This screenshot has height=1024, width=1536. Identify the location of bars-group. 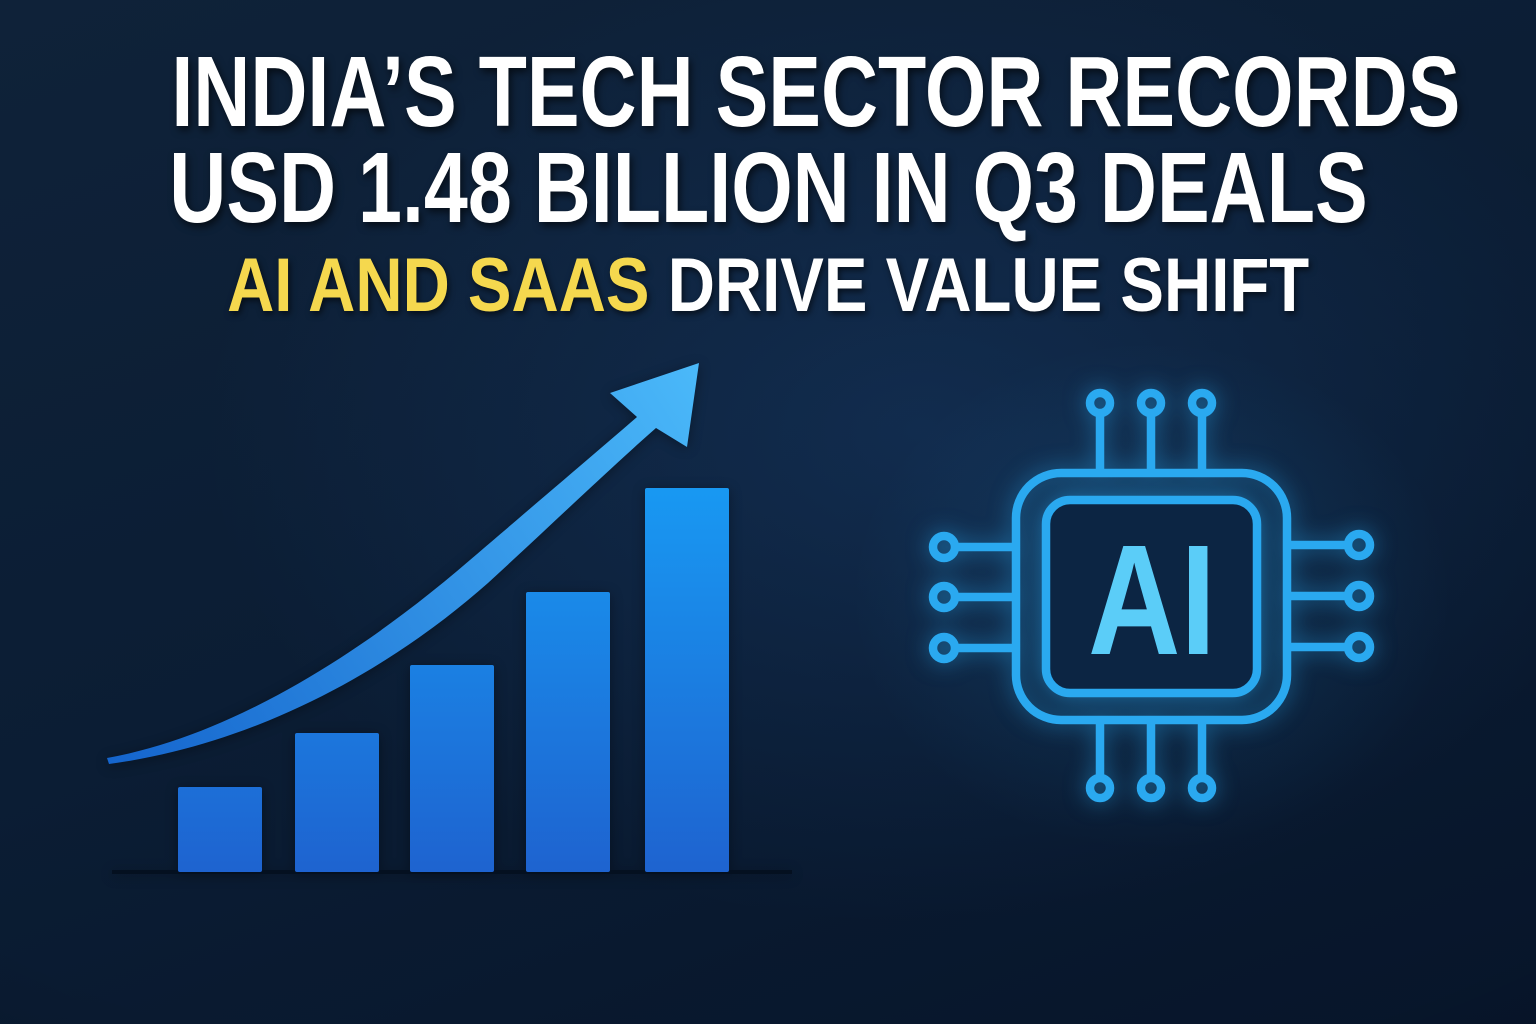
(453, 680).